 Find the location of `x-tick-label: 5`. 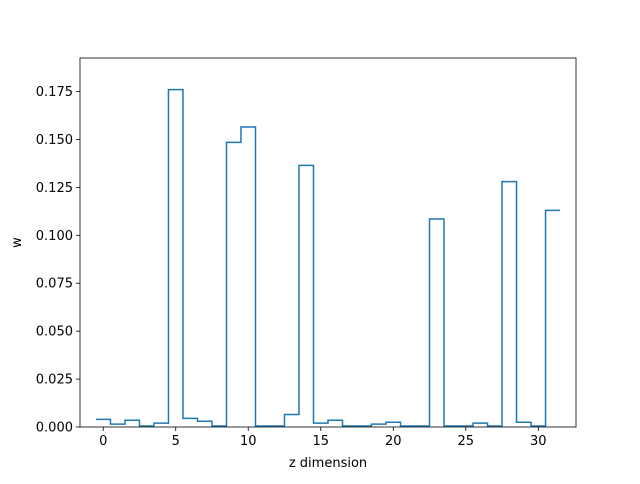

x-tick-label: 5 is located at coordinates (176, 441).